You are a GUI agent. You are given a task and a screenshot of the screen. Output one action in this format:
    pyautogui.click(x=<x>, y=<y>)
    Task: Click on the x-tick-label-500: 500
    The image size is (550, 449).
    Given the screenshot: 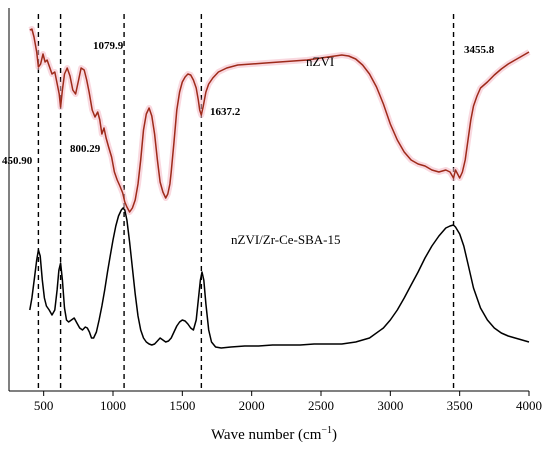 What is the action you would take?
    pyautogui.click(x=44, y=405)
    